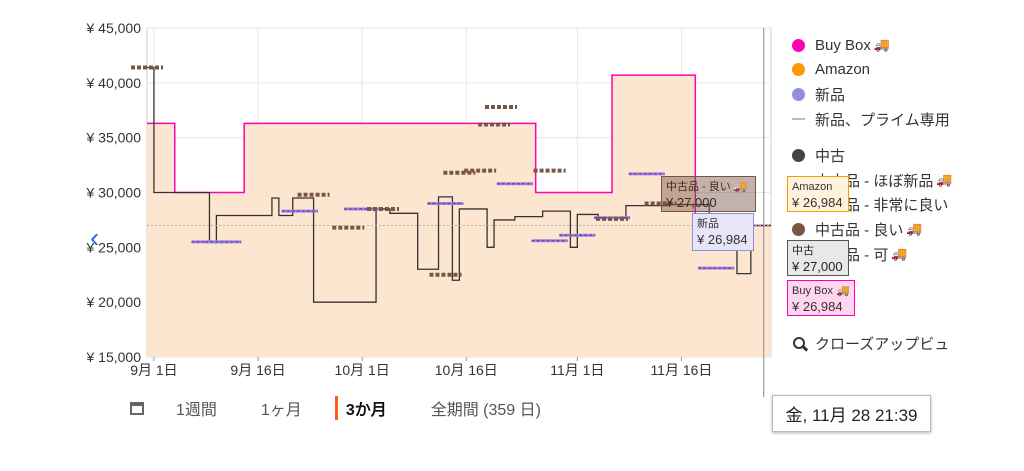 This screenshot has height=471, width=1024. I want to click on closeup-label: クローズアップビュ, so click(882, 344).